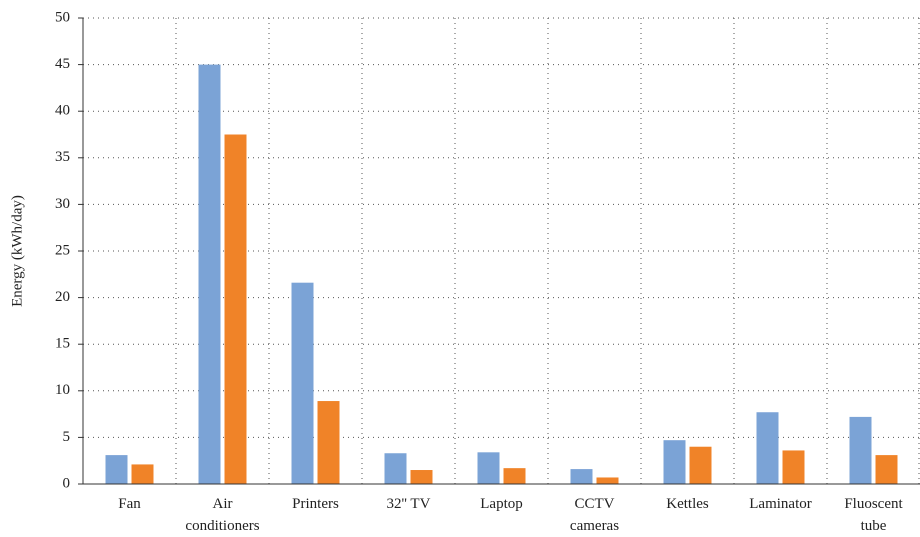  I want to click on x-tick-label-line: Laminator, so click(780, 504).